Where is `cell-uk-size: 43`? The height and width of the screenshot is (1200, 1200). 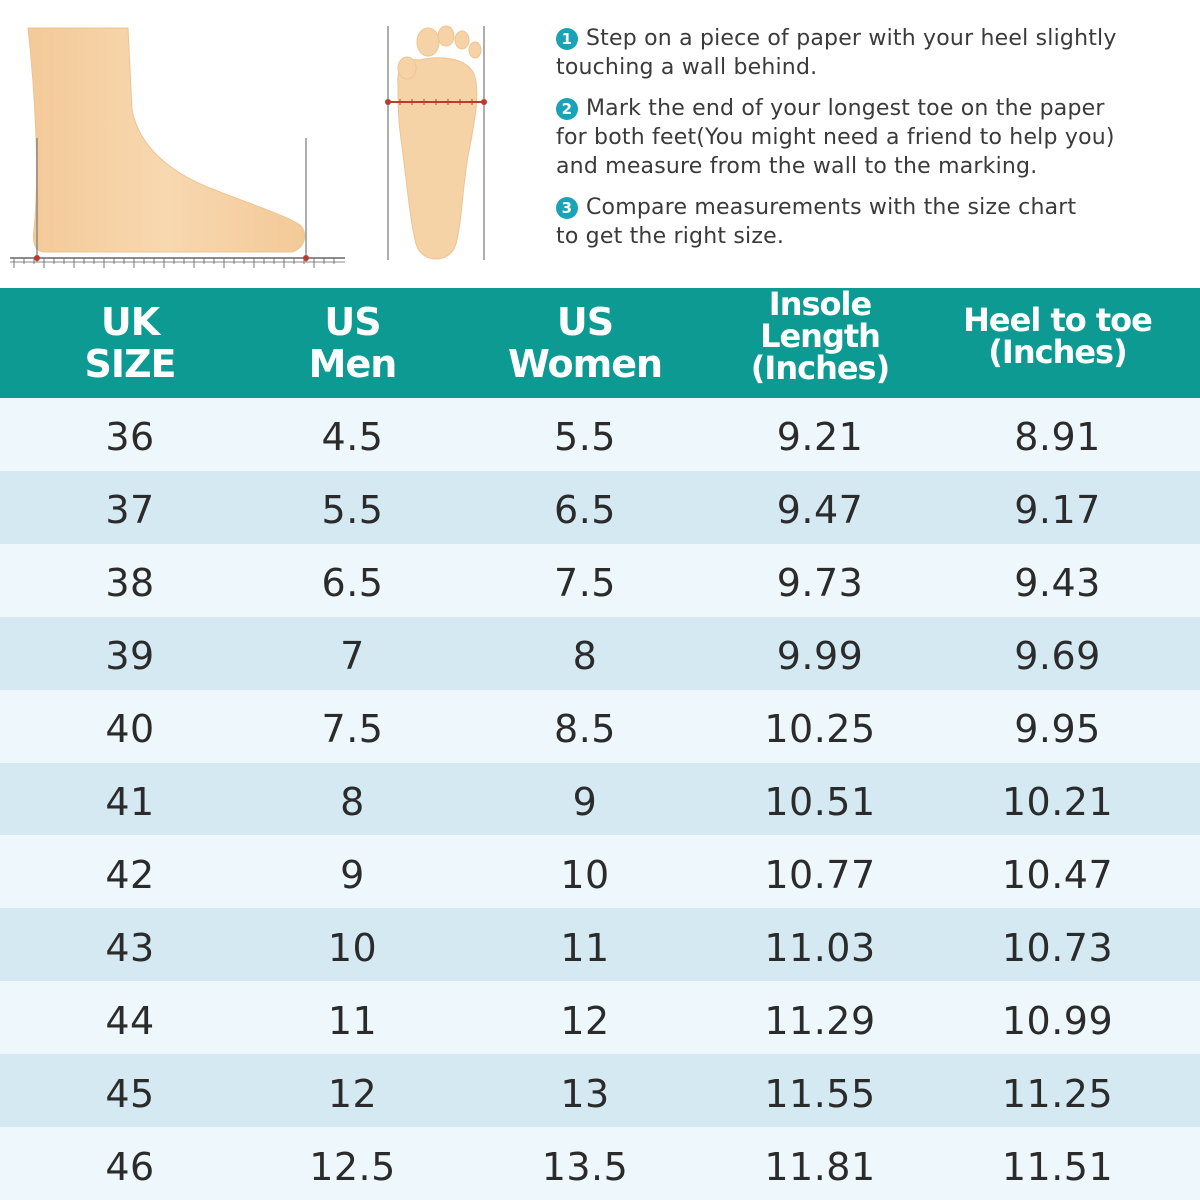 cell-uk-size: 43 is located at coordinates (130, 947).